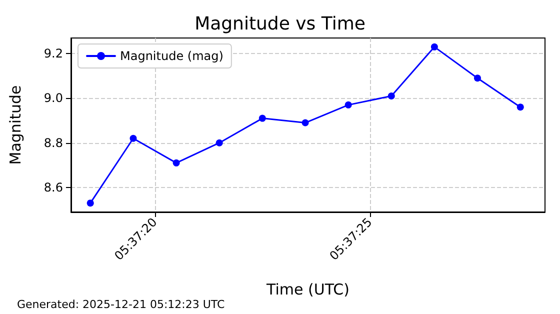 The image size is (560, 314). I want to click on text: Generated: 2025-12-21 05:12:23 UTC, so click(121, 304).